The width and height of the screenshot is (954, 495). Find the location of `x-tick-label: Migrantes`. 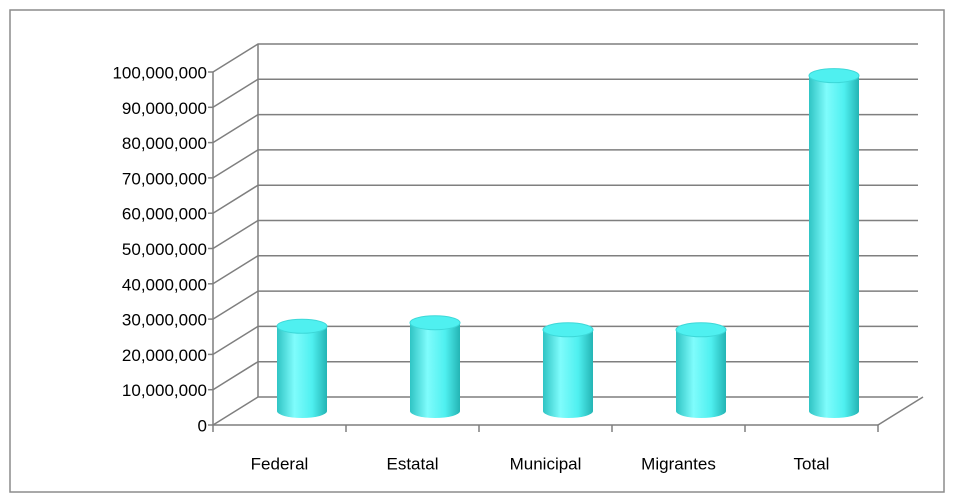

x-tick-label: Migrantes is located at coordinates (678, 463).